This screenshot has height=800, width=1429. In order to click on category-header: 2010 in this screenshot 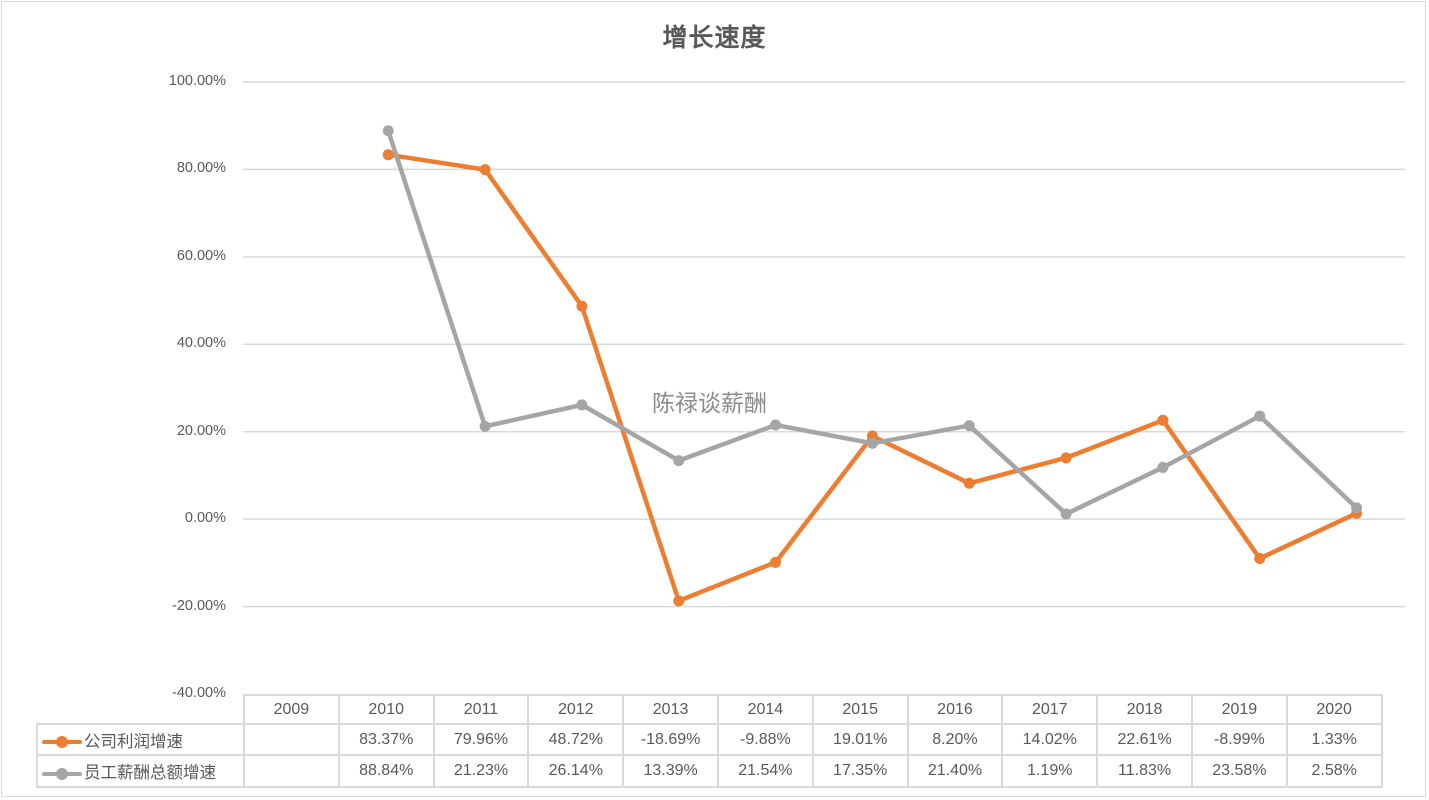, I will do `click(386, 709)`.